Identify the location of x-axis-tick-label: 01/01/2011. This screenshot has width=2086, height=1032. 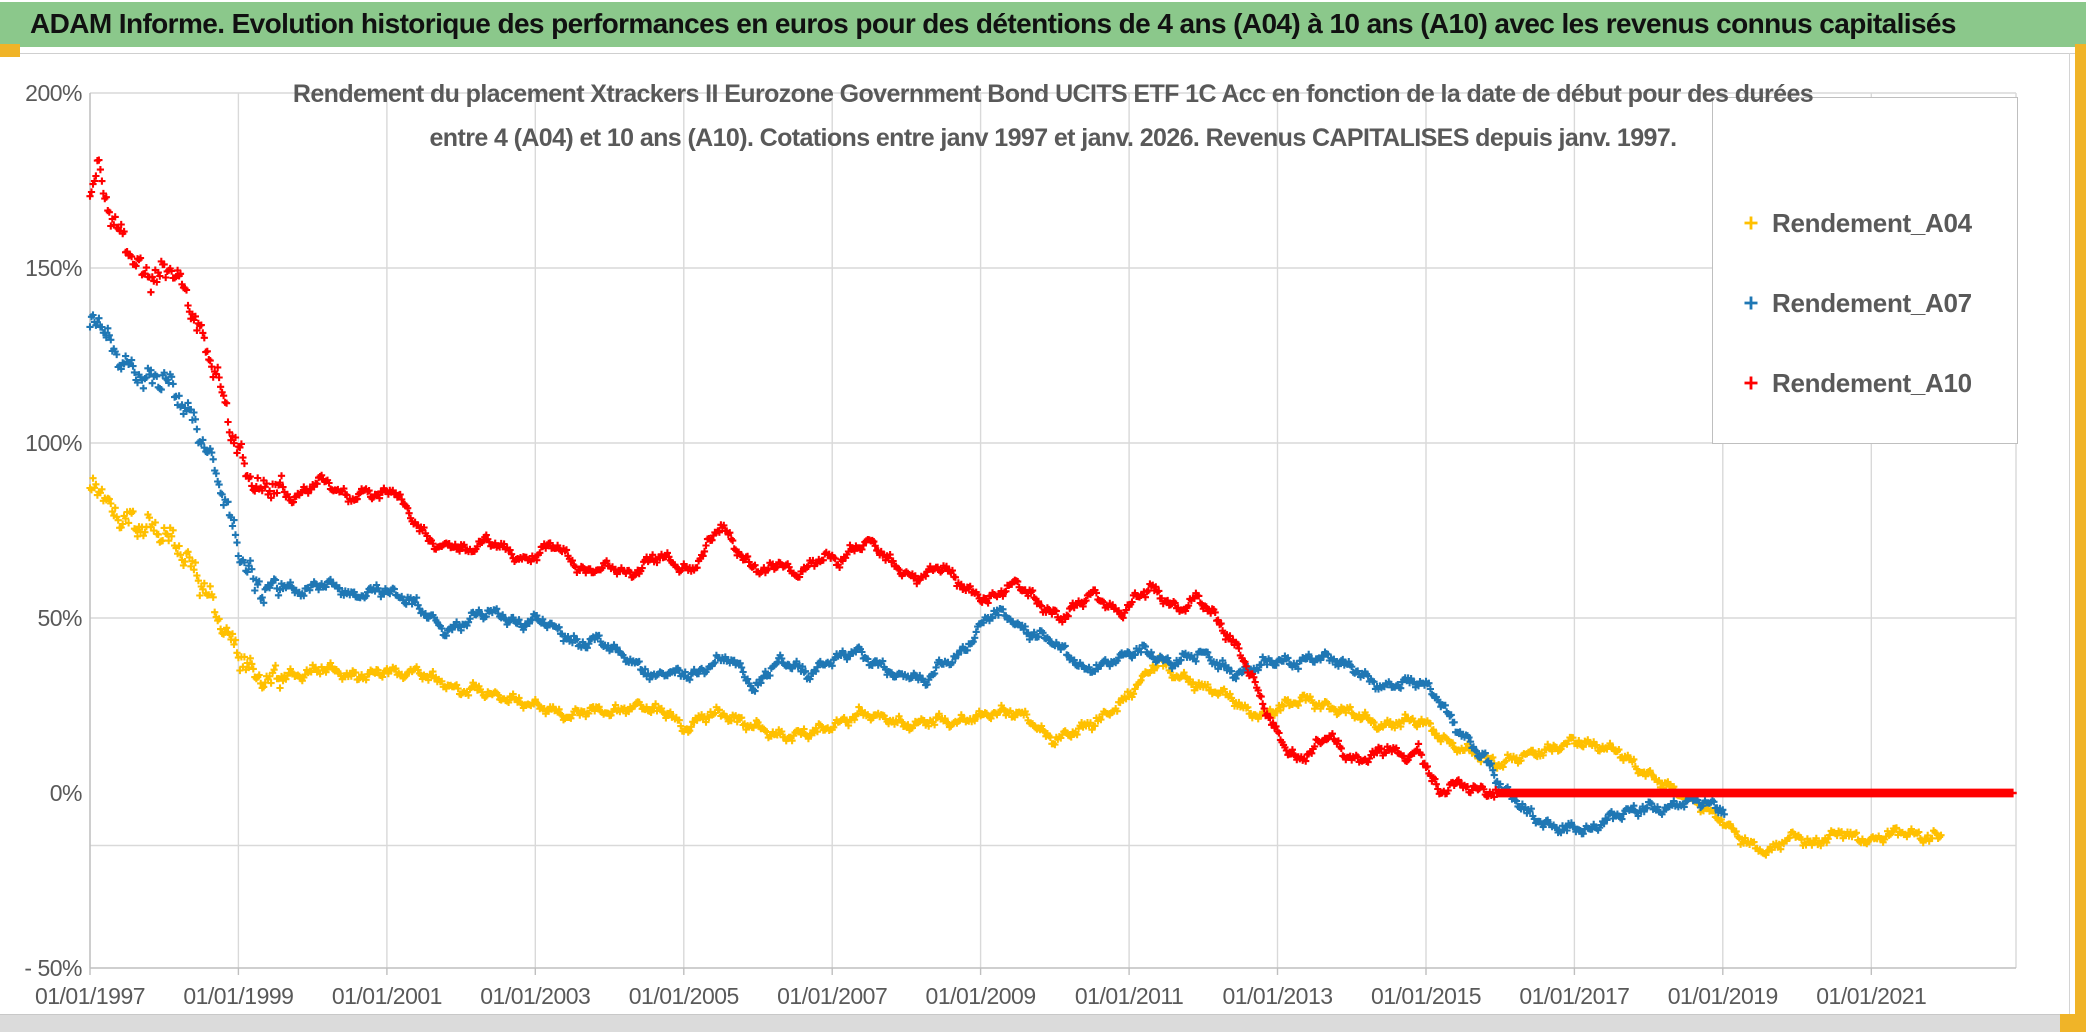
(1129, 996).